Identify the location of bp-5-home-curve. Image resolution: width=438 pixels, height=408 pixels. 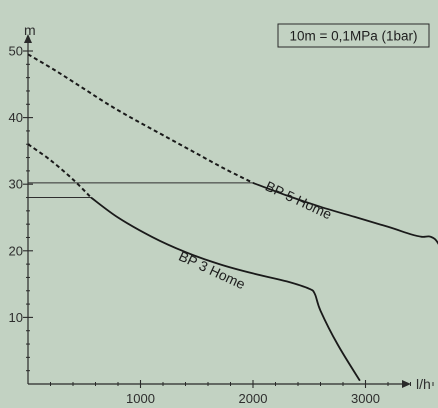
(345, 213).